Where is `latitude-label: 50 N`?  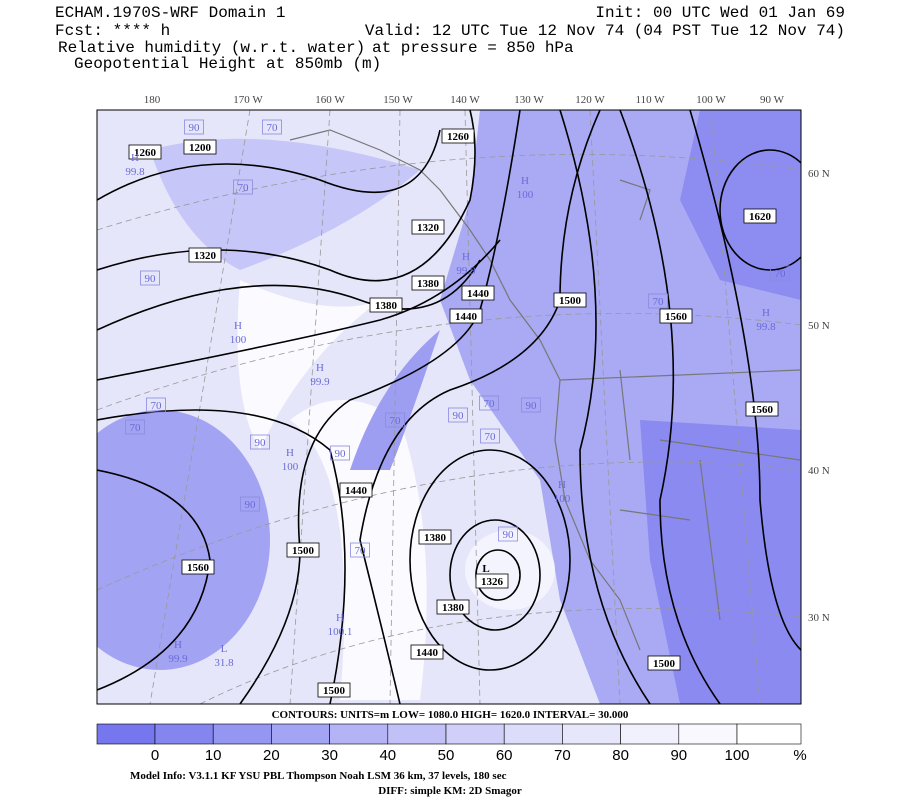 latitude-label: 50 N is located at coordinates (819, 326).